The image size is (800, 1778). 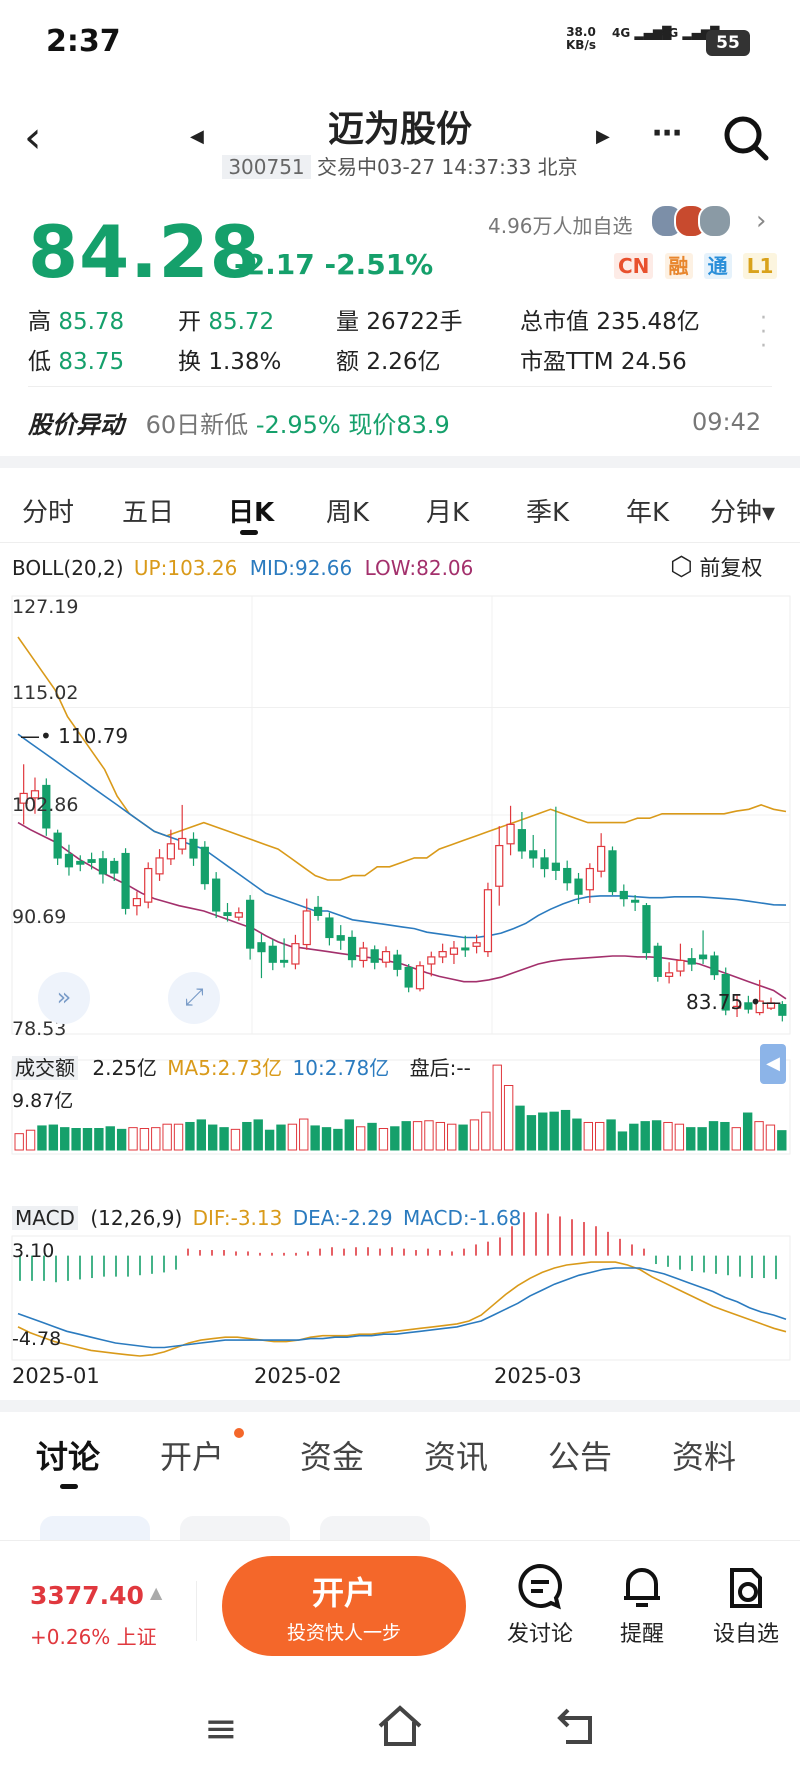 What do you see at coordinates (68, 1457) in the screenshot?
I see `tab-discussion: 讨论` at bounding box center [68, 1457].